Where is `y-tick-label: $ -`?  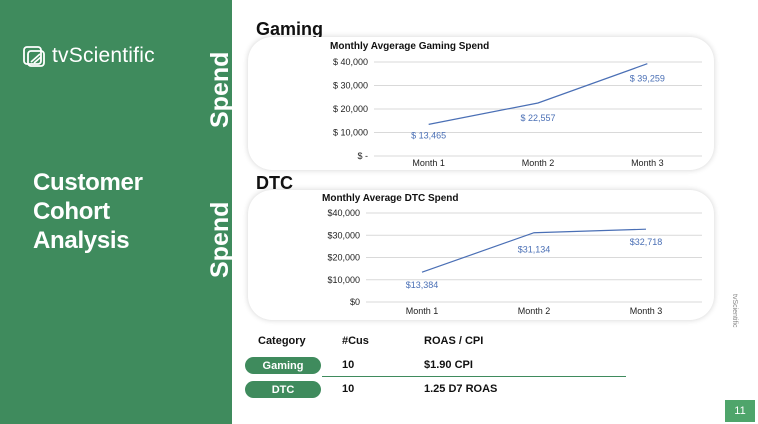
y-tick-label: $ - is located at coordinates (362, 156).